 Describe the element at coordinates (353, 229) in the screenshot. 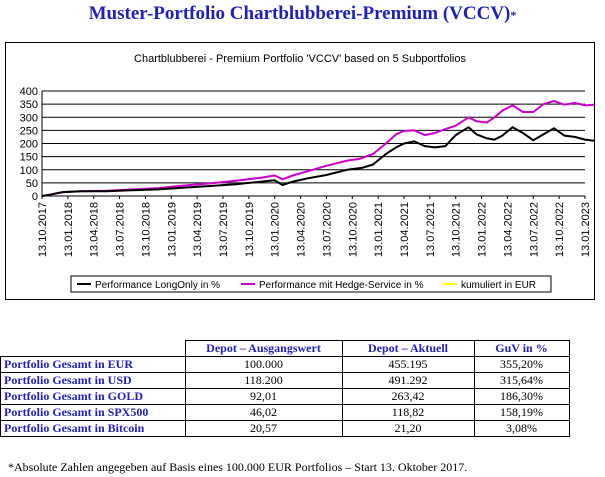

I see `x-tick-label: 13.10.2020` at that location.